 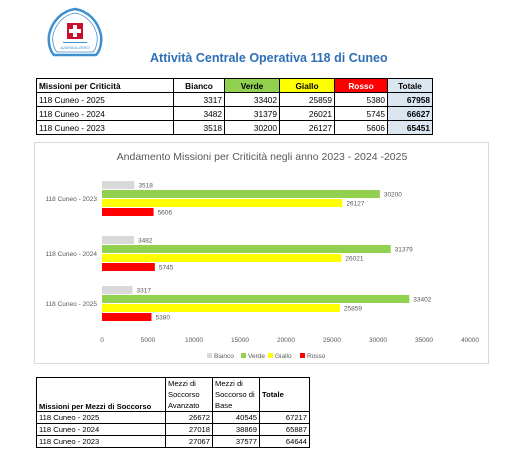 What do you see at coordinates (284, 441) in the screenshot?
I see `cell-totale: 64644` at bounding box center [284, 441].